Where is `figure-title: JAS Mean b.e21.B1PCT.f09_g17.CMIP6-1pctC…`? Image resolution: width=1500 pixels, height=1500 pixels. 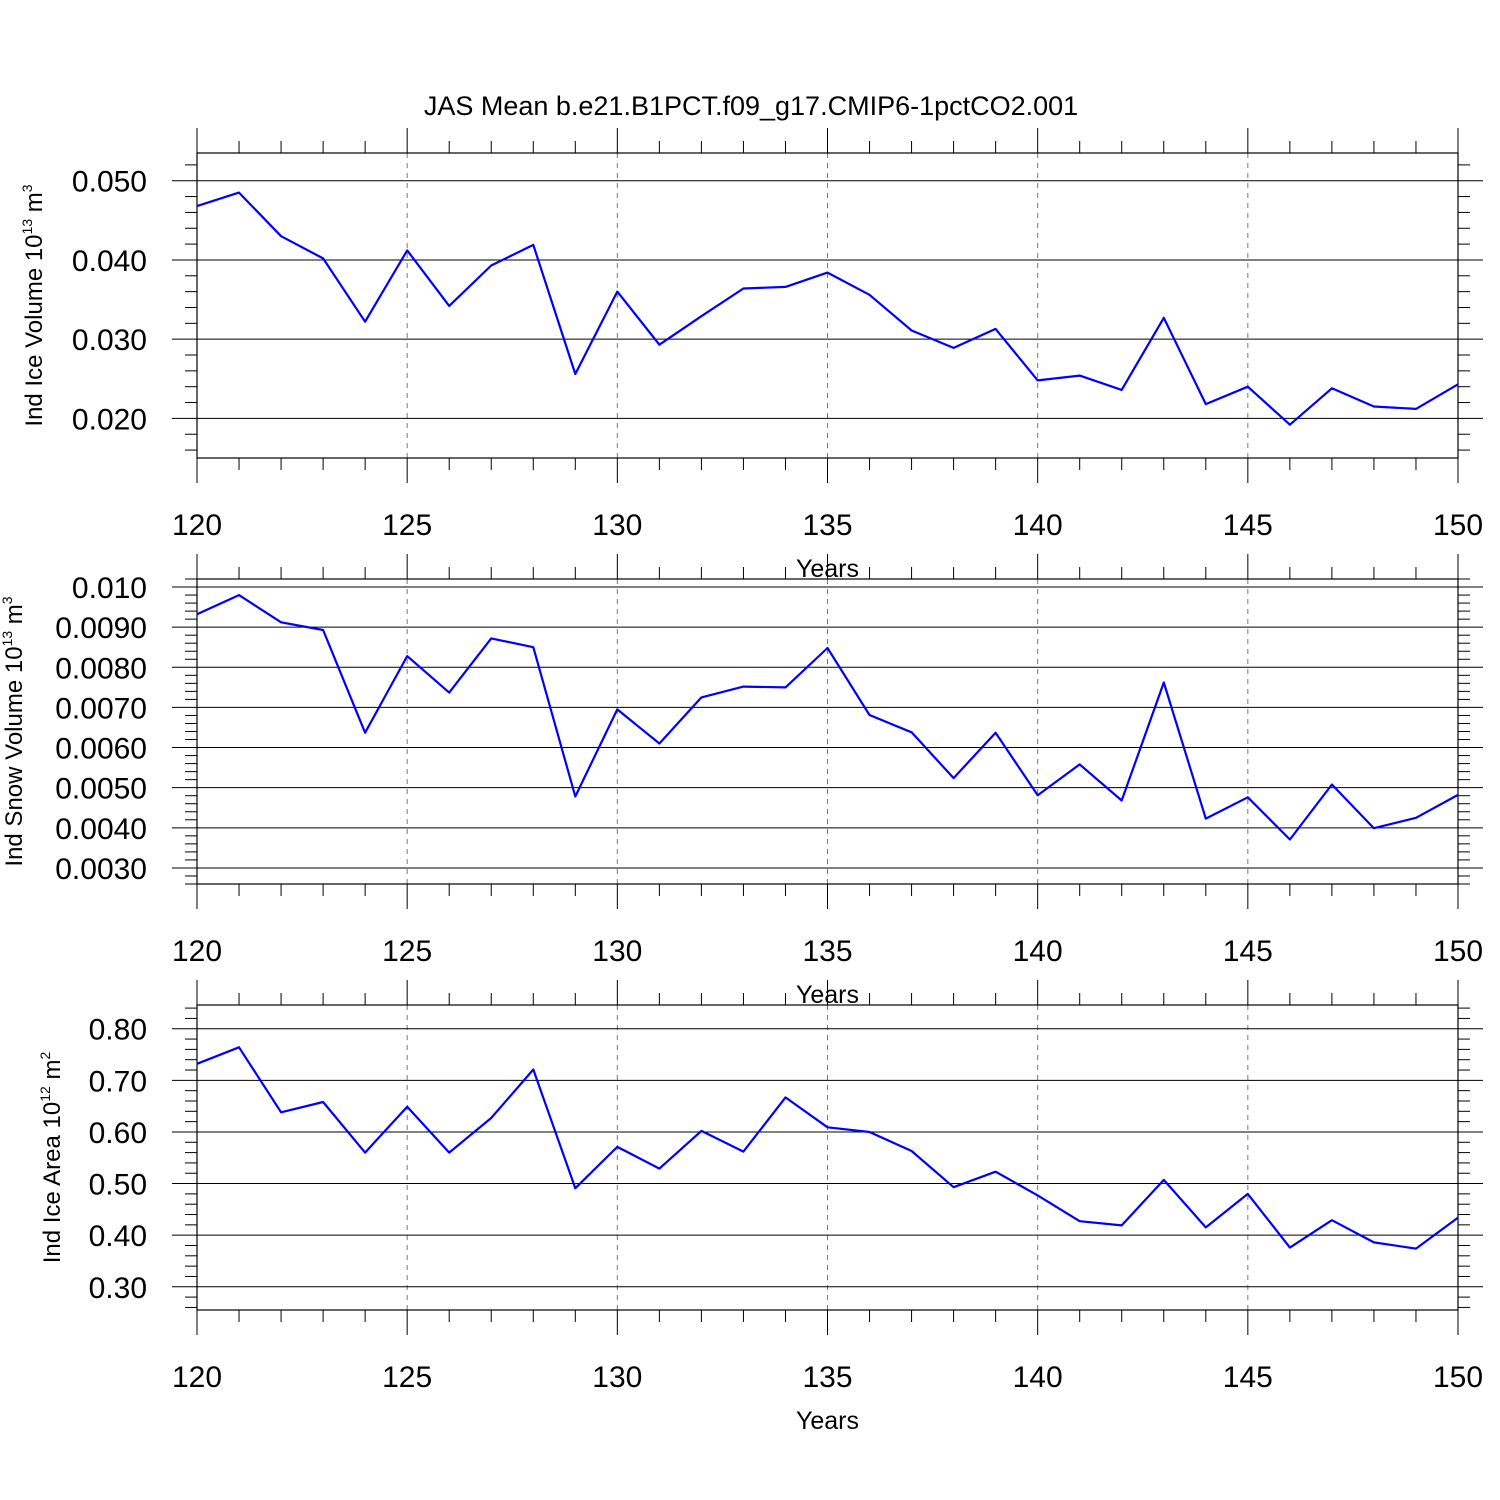 figure-title: JAS Mean b.e21.B1PCT.f09_g17.CMIP6-1pctC… is located at coordinates (751, 106).